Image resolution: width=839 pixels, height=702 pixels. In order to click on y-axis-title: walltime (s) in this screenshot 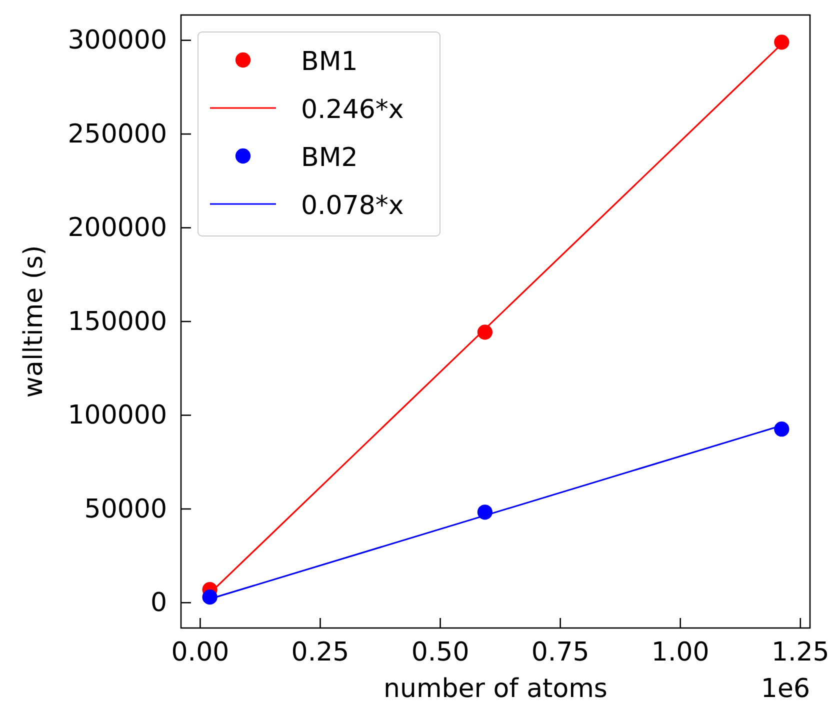, I will do `click(34, 321)`.